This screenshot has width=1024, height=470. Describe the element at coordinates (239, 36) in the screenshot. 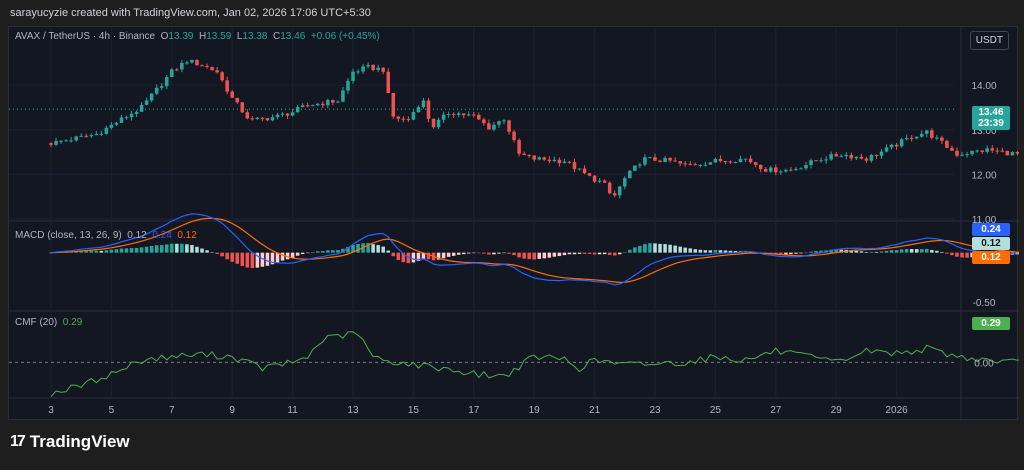

I see `low-label: L` at that location.